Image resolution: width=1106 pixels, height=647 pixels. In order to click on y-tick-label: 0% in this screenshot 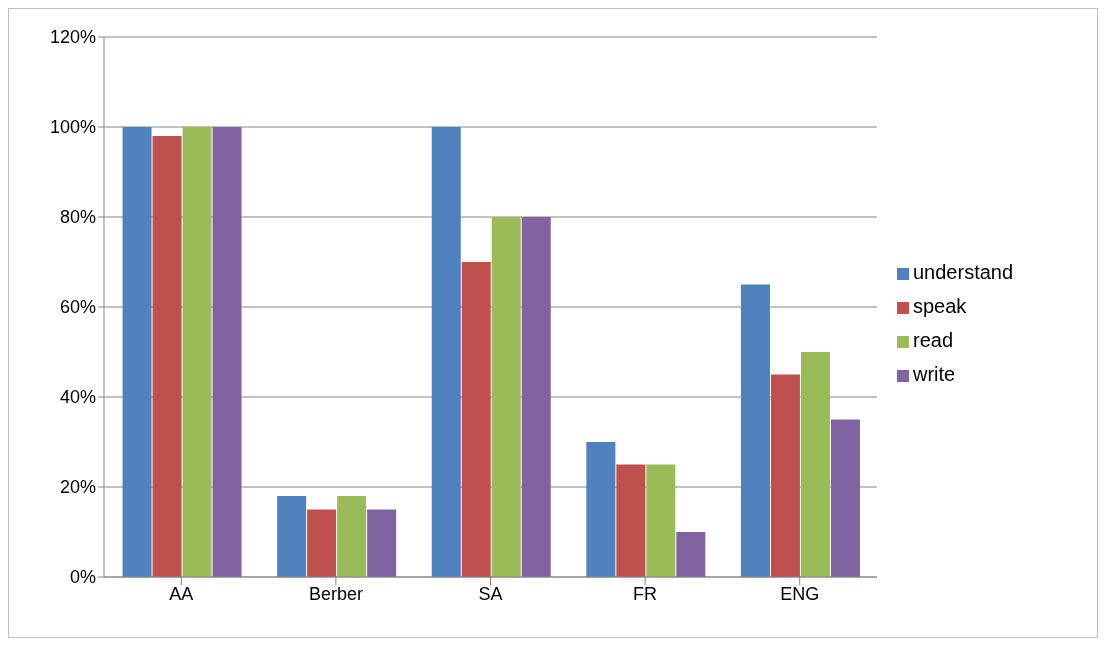, I will do `click(82, 577)`.